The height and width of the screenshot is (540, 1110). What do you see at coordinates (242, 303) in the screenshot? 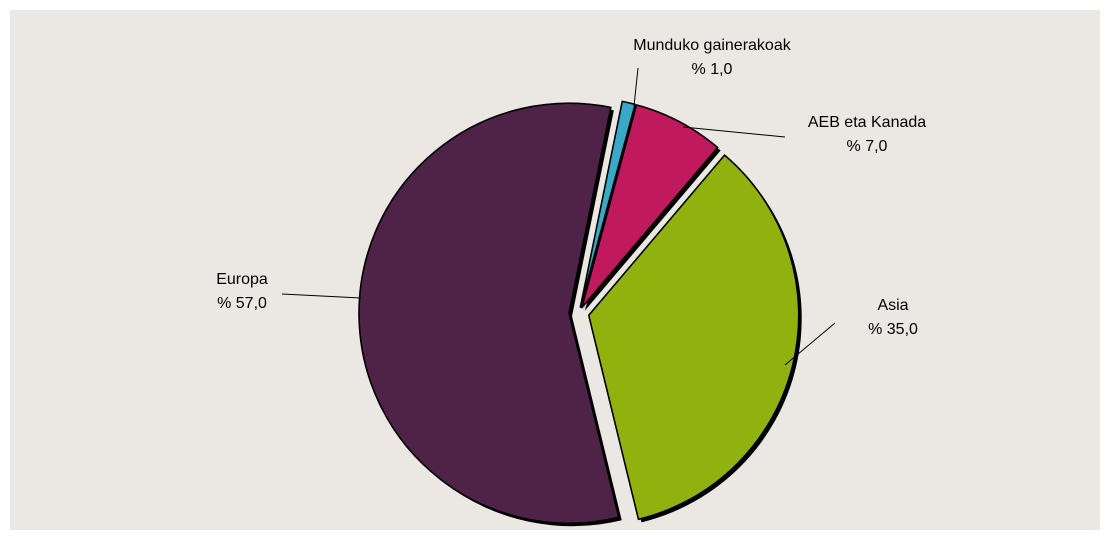
I see `slice-label-value: % 57,0` at bounding box center [242, 303].